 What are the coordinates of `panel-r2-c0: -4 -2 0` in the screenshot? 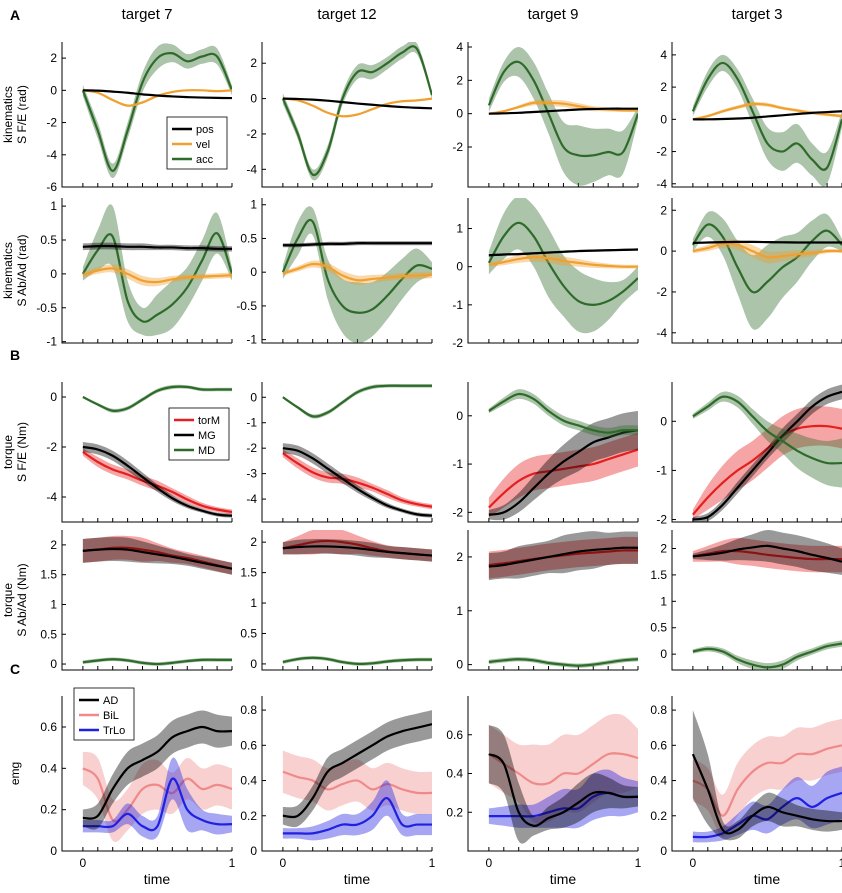 It's located at (139, 452).